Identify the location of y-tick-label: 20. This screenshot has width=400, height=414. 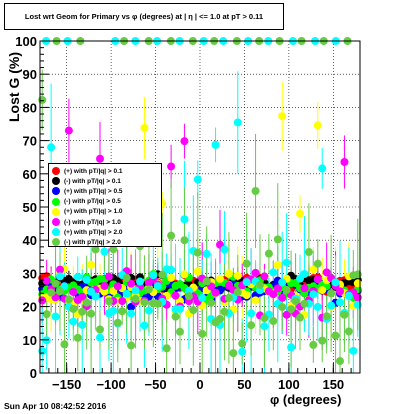
(30, 307).